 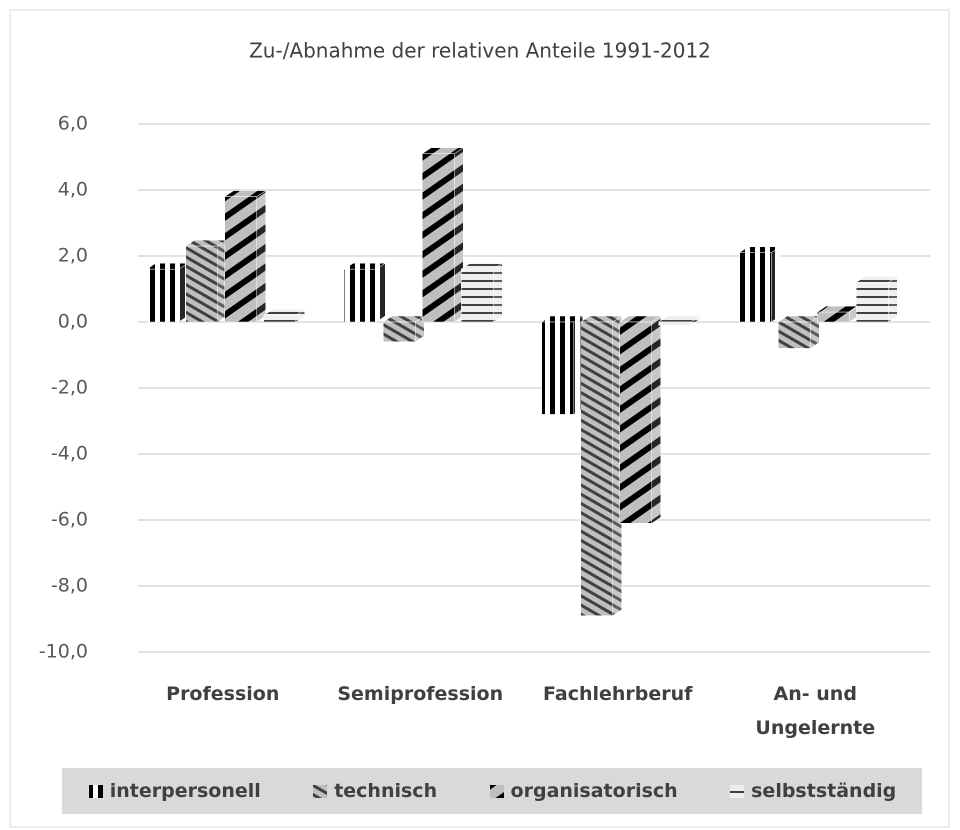 I want to click on legend-label: organisatorisch, so click(x=594, y=791).